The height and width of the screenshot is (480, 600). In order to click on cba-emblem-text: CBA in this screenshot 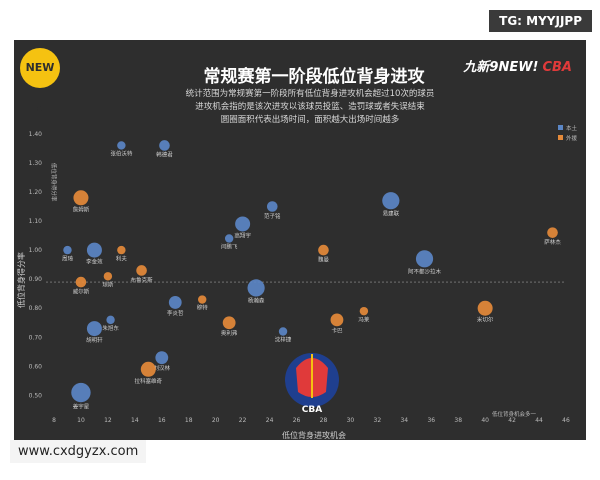, I will do `click(312, 410)`.